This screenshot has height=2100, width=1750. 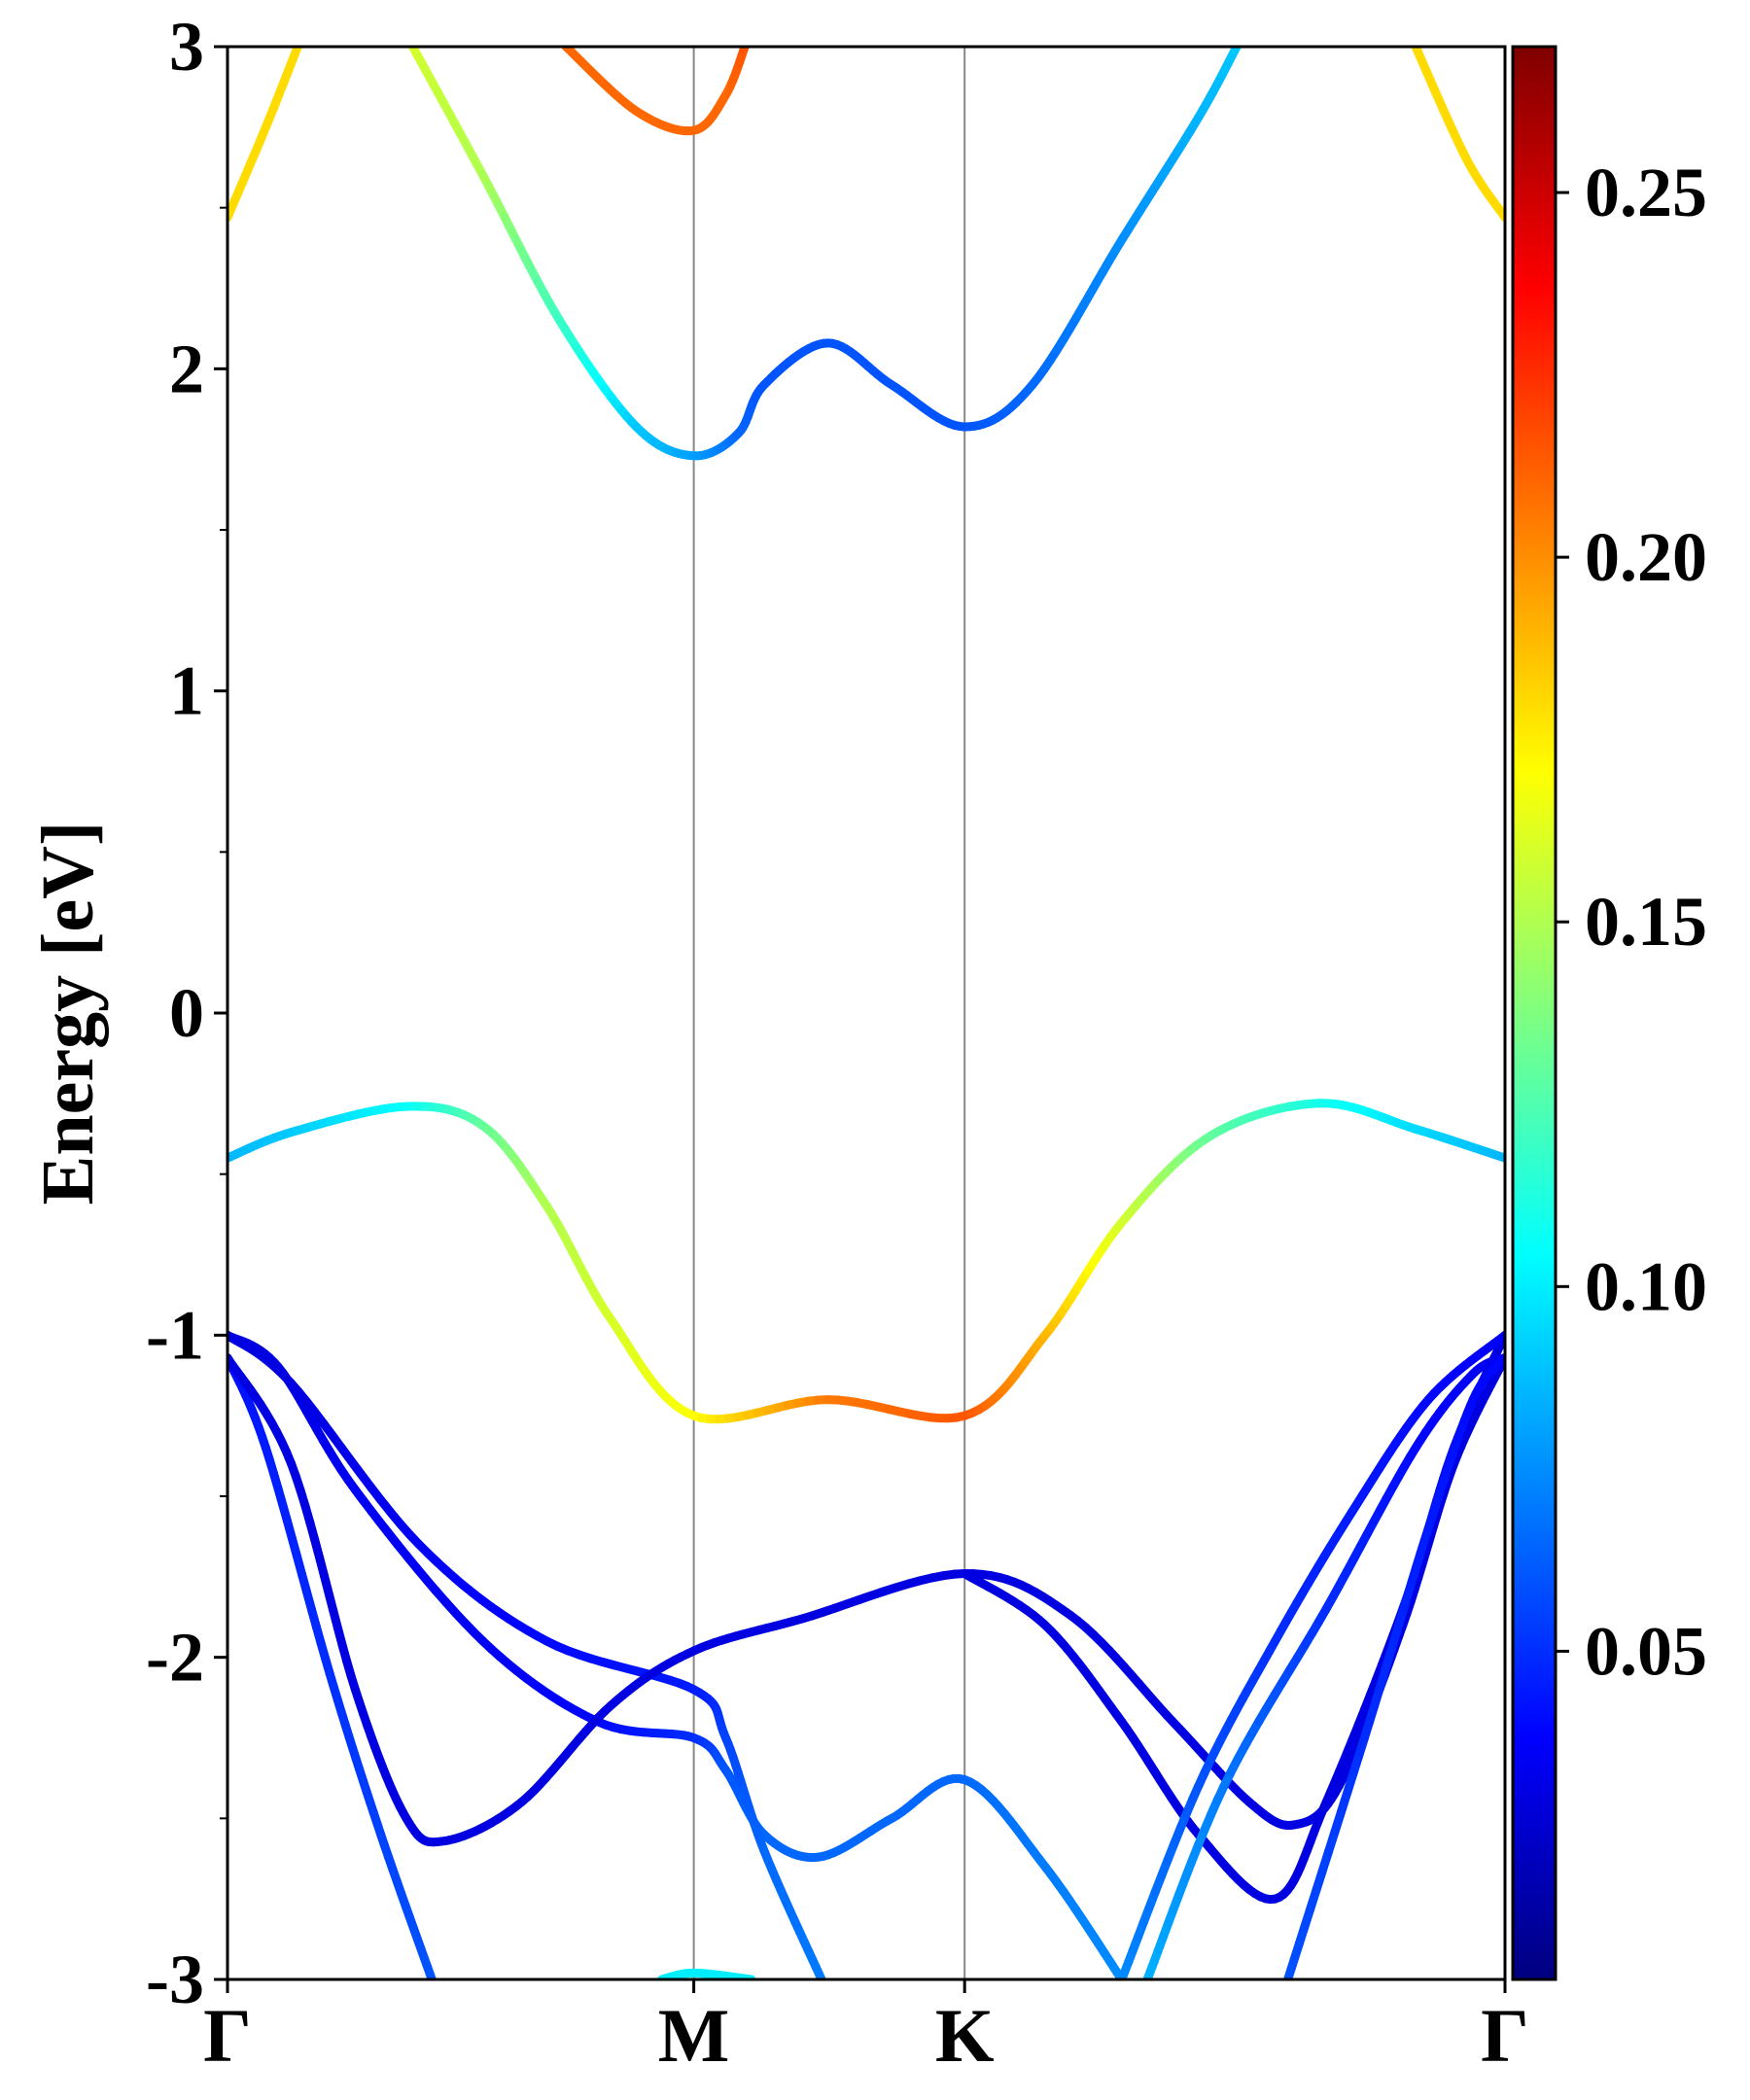 I want to click on kpoint-lines, so click(x=829, y=1013).